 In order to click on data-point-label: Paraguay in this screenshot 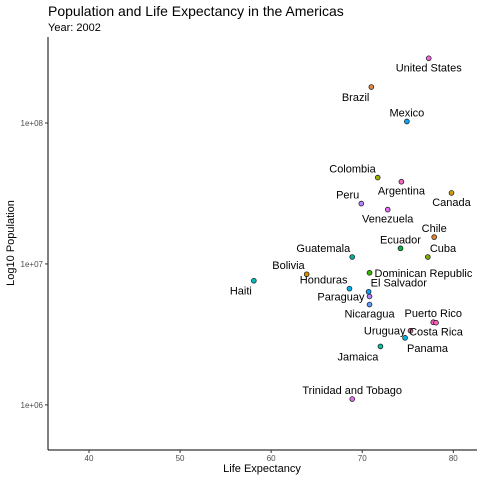, I will do `click(341, 297)`.